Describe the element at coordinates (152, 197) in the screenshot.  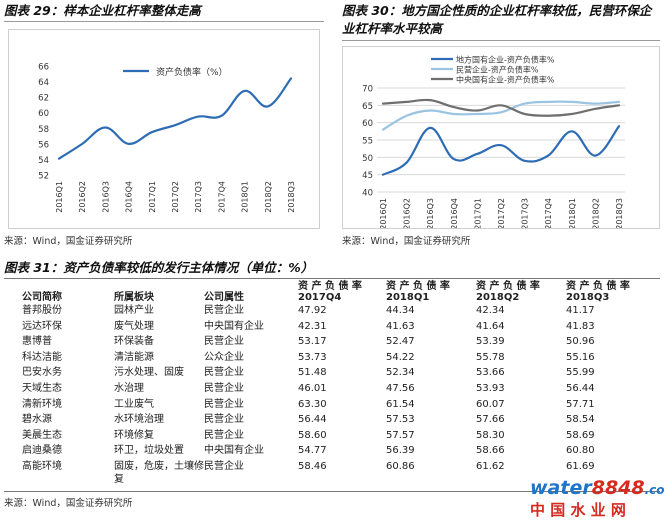
I see `x-tick-label: 2017Q1` at that location.